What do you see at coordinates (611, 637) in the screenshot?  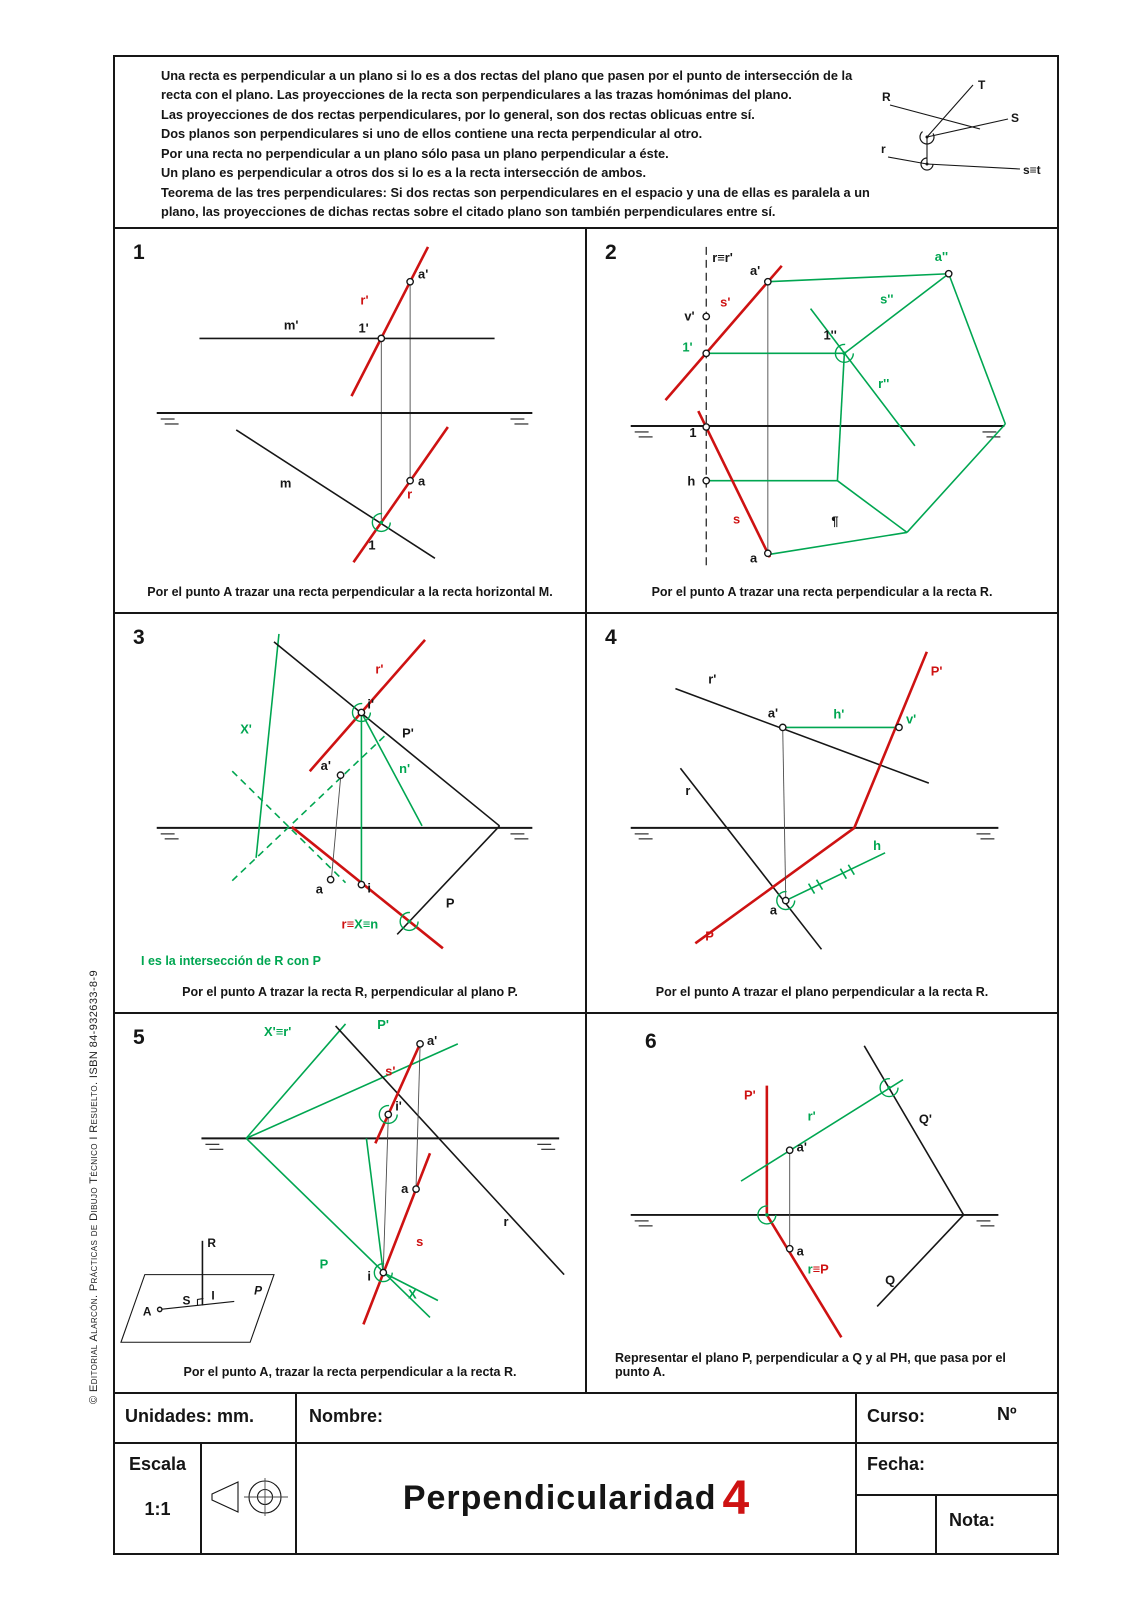 I see `exercise-number: 4` at bounding box center [611, 637].